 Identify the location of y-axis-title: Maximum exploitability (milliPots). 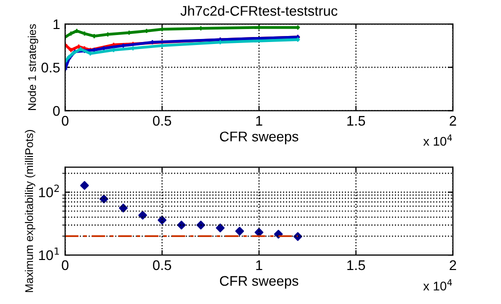
(30, 211).